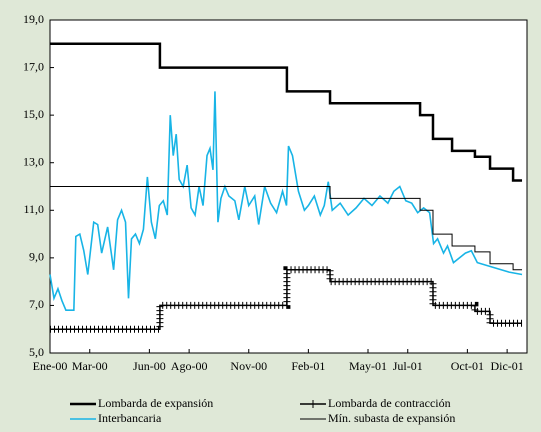  I want to click on legend-label: Interbancaria, so click(130, 418).